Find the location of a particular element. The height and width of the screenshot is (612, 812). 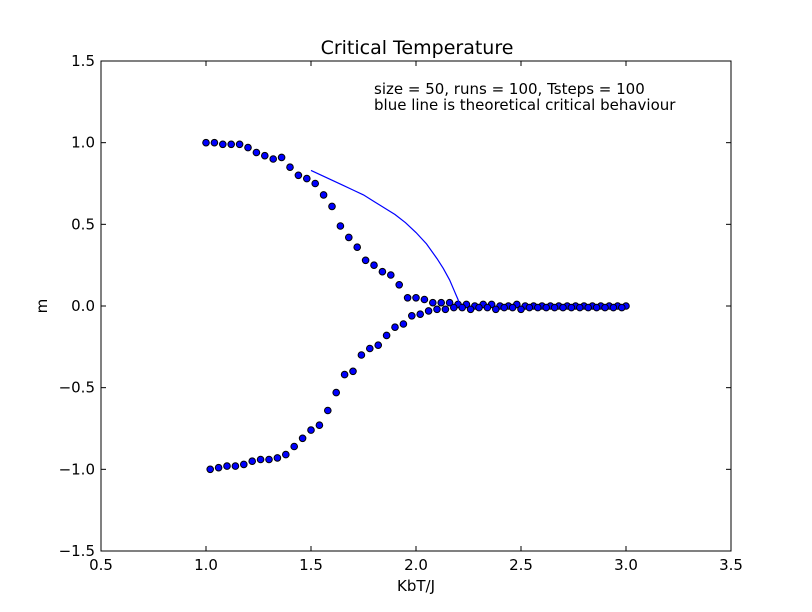

chart-title: Critical Temperature is located at coordinates (417, 48).